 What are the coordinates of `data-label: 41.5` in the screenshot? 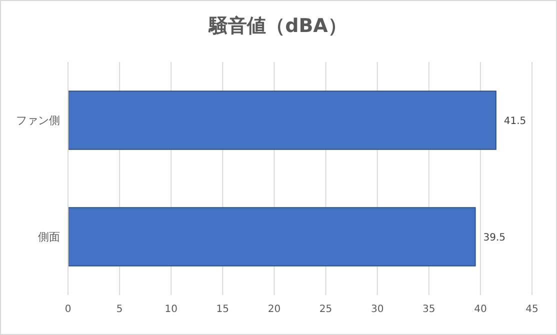 It's located at (515, 121).